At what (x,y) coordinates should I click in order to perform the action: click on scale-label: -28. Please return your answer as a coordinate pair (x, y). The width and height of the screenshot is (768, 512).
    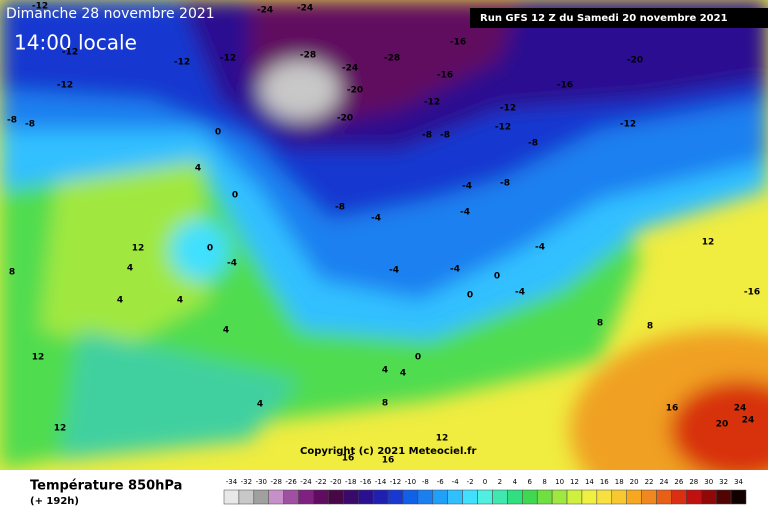
    Looking at the image, I should click on (275, 482).